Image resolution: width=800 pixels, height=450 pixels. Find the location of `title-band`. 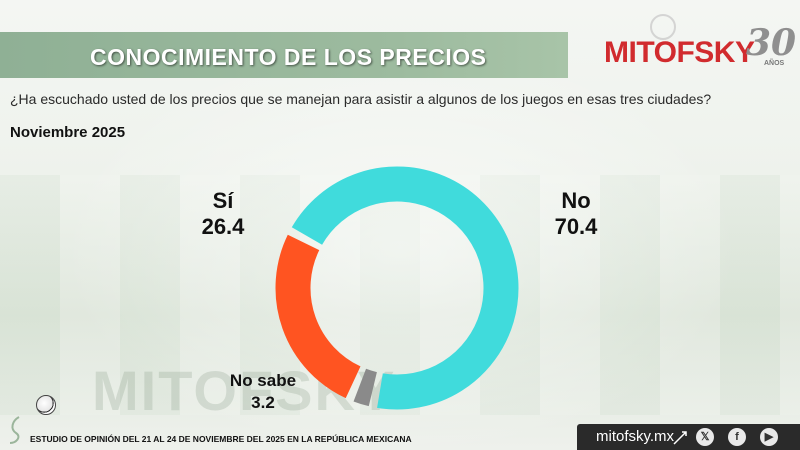

title-band is located at coordinates (284, 55).